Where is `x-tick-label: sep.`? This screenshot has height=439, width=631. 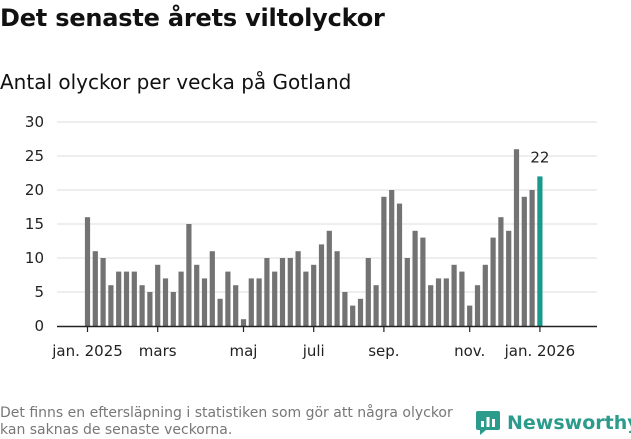 x-tick-label: sep. is located at coordinates (383, 351).